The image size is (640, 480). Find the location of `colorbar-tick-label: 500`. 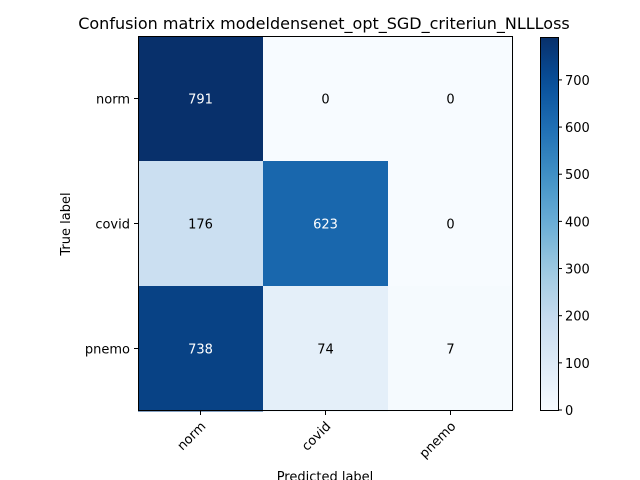

colorbar-tick-label: 500 is located at coordinates (577, 175).